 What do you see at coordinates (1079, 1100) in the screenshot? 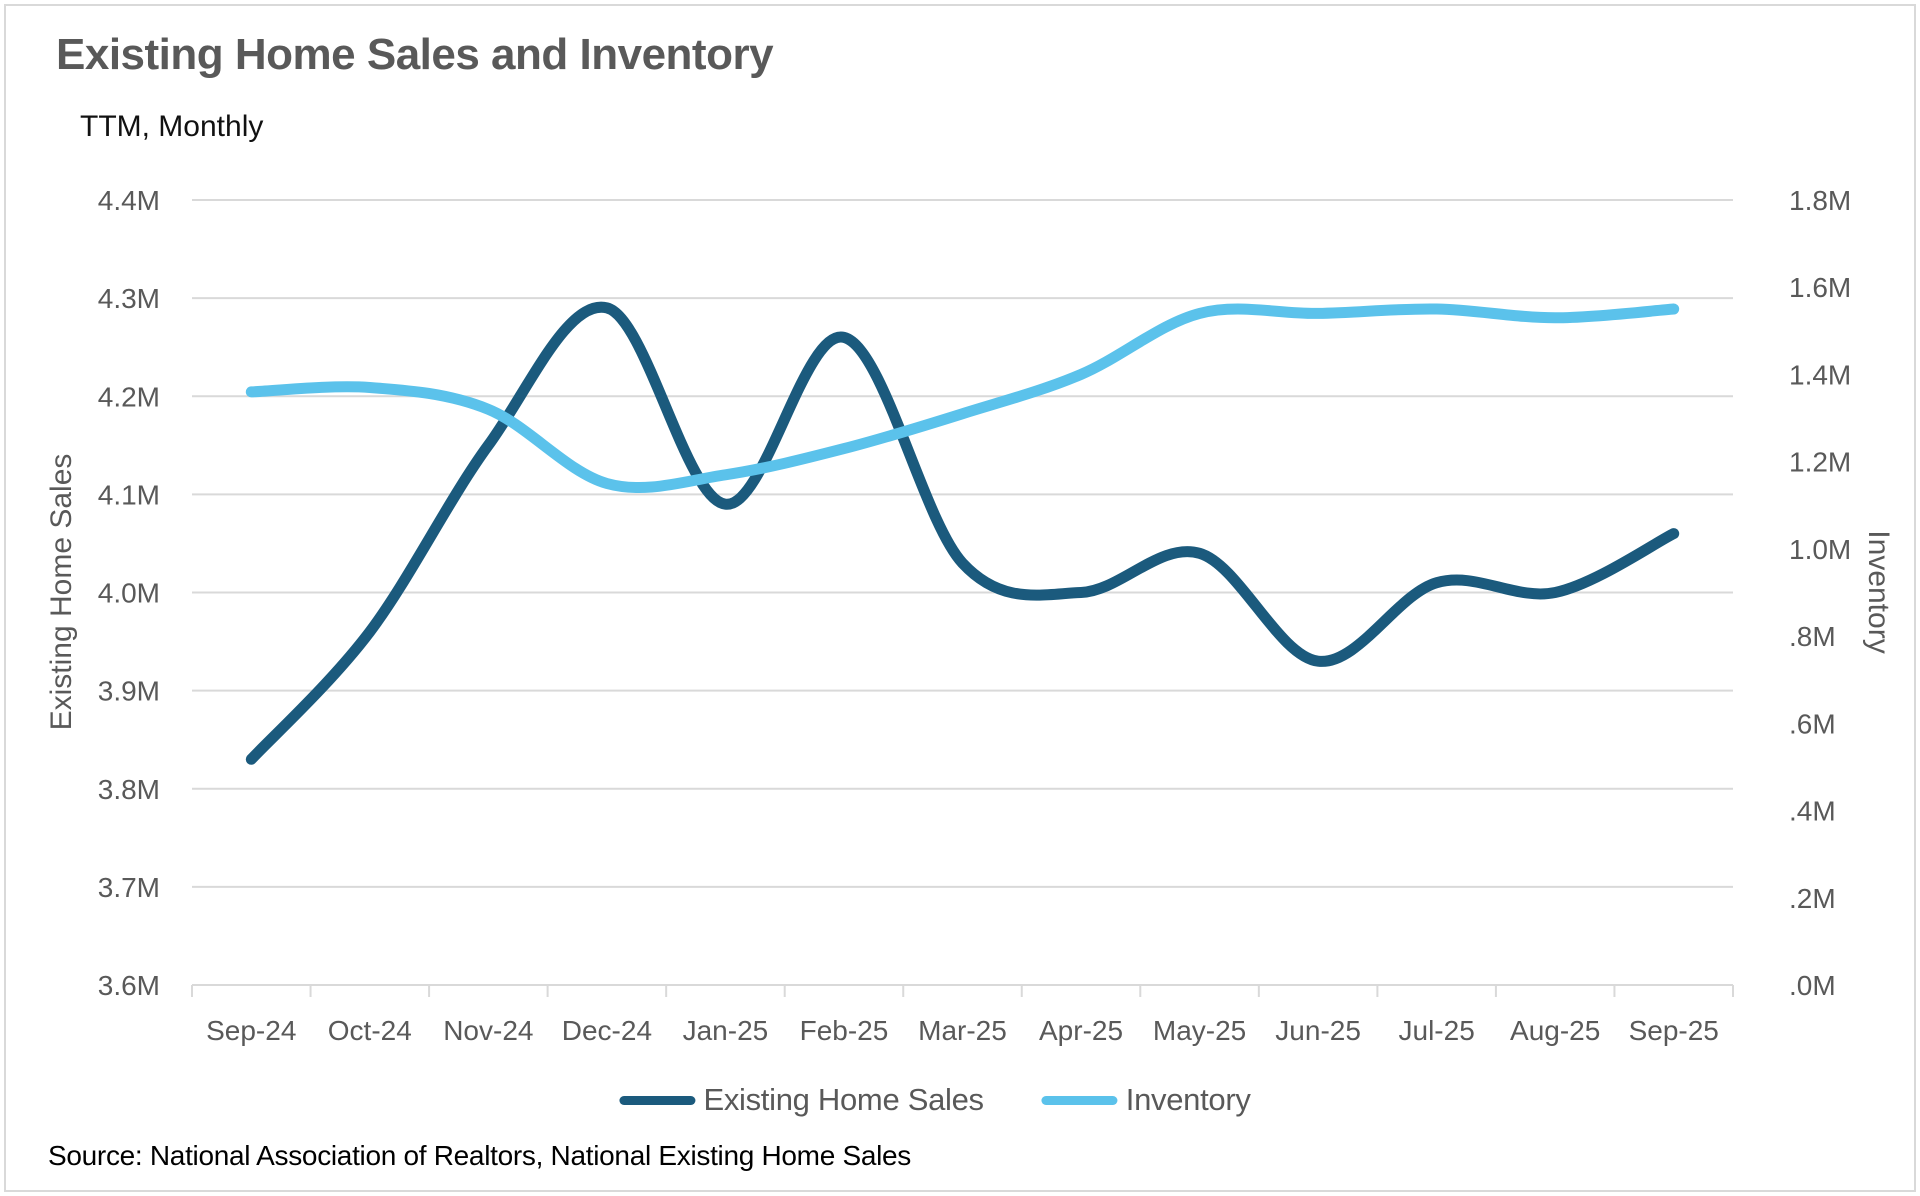
I see `inventory-line-swatch` at bounding box center [1079, 1100].